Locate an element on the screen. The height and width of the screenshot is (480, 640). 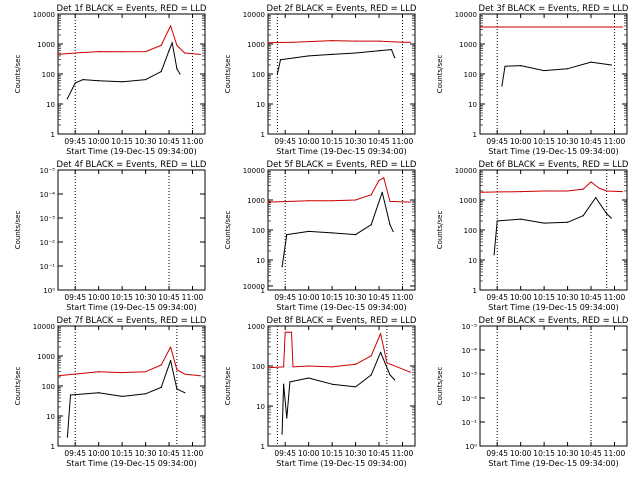
x-tick-label: 10:30 is located at coordinates (356, 453).